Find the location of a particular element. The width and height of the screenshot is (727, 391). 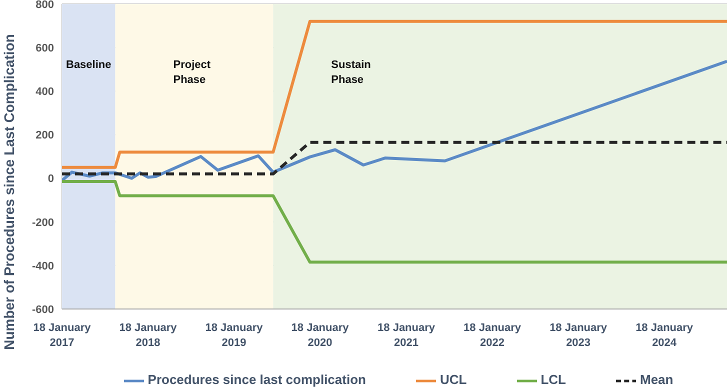

legend-label: UCL is located at coordinates (453, 380).